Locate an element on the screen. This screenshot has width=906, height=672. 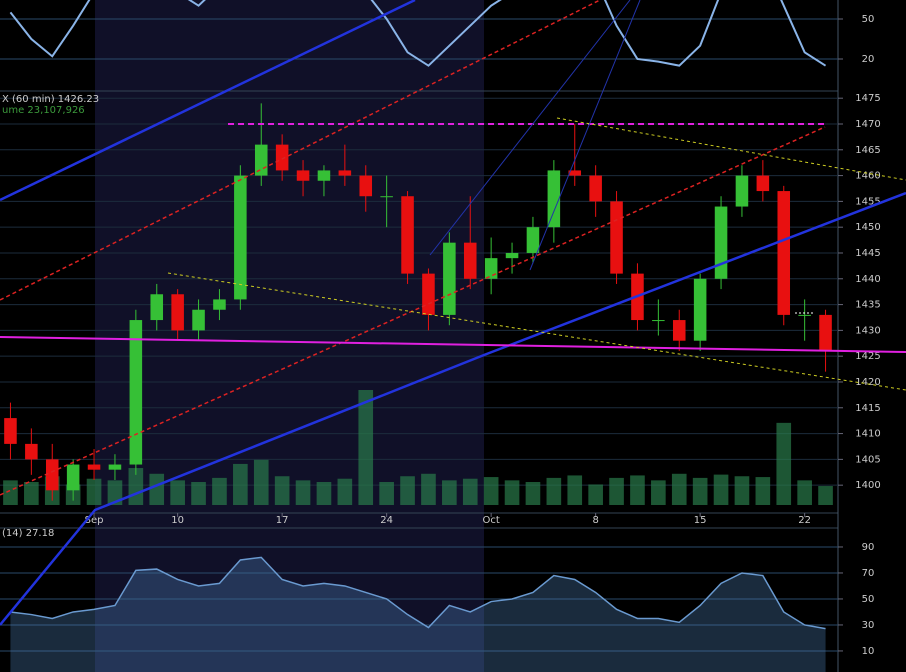
x-tick-label: 22 is located at coordinates (804, 520).